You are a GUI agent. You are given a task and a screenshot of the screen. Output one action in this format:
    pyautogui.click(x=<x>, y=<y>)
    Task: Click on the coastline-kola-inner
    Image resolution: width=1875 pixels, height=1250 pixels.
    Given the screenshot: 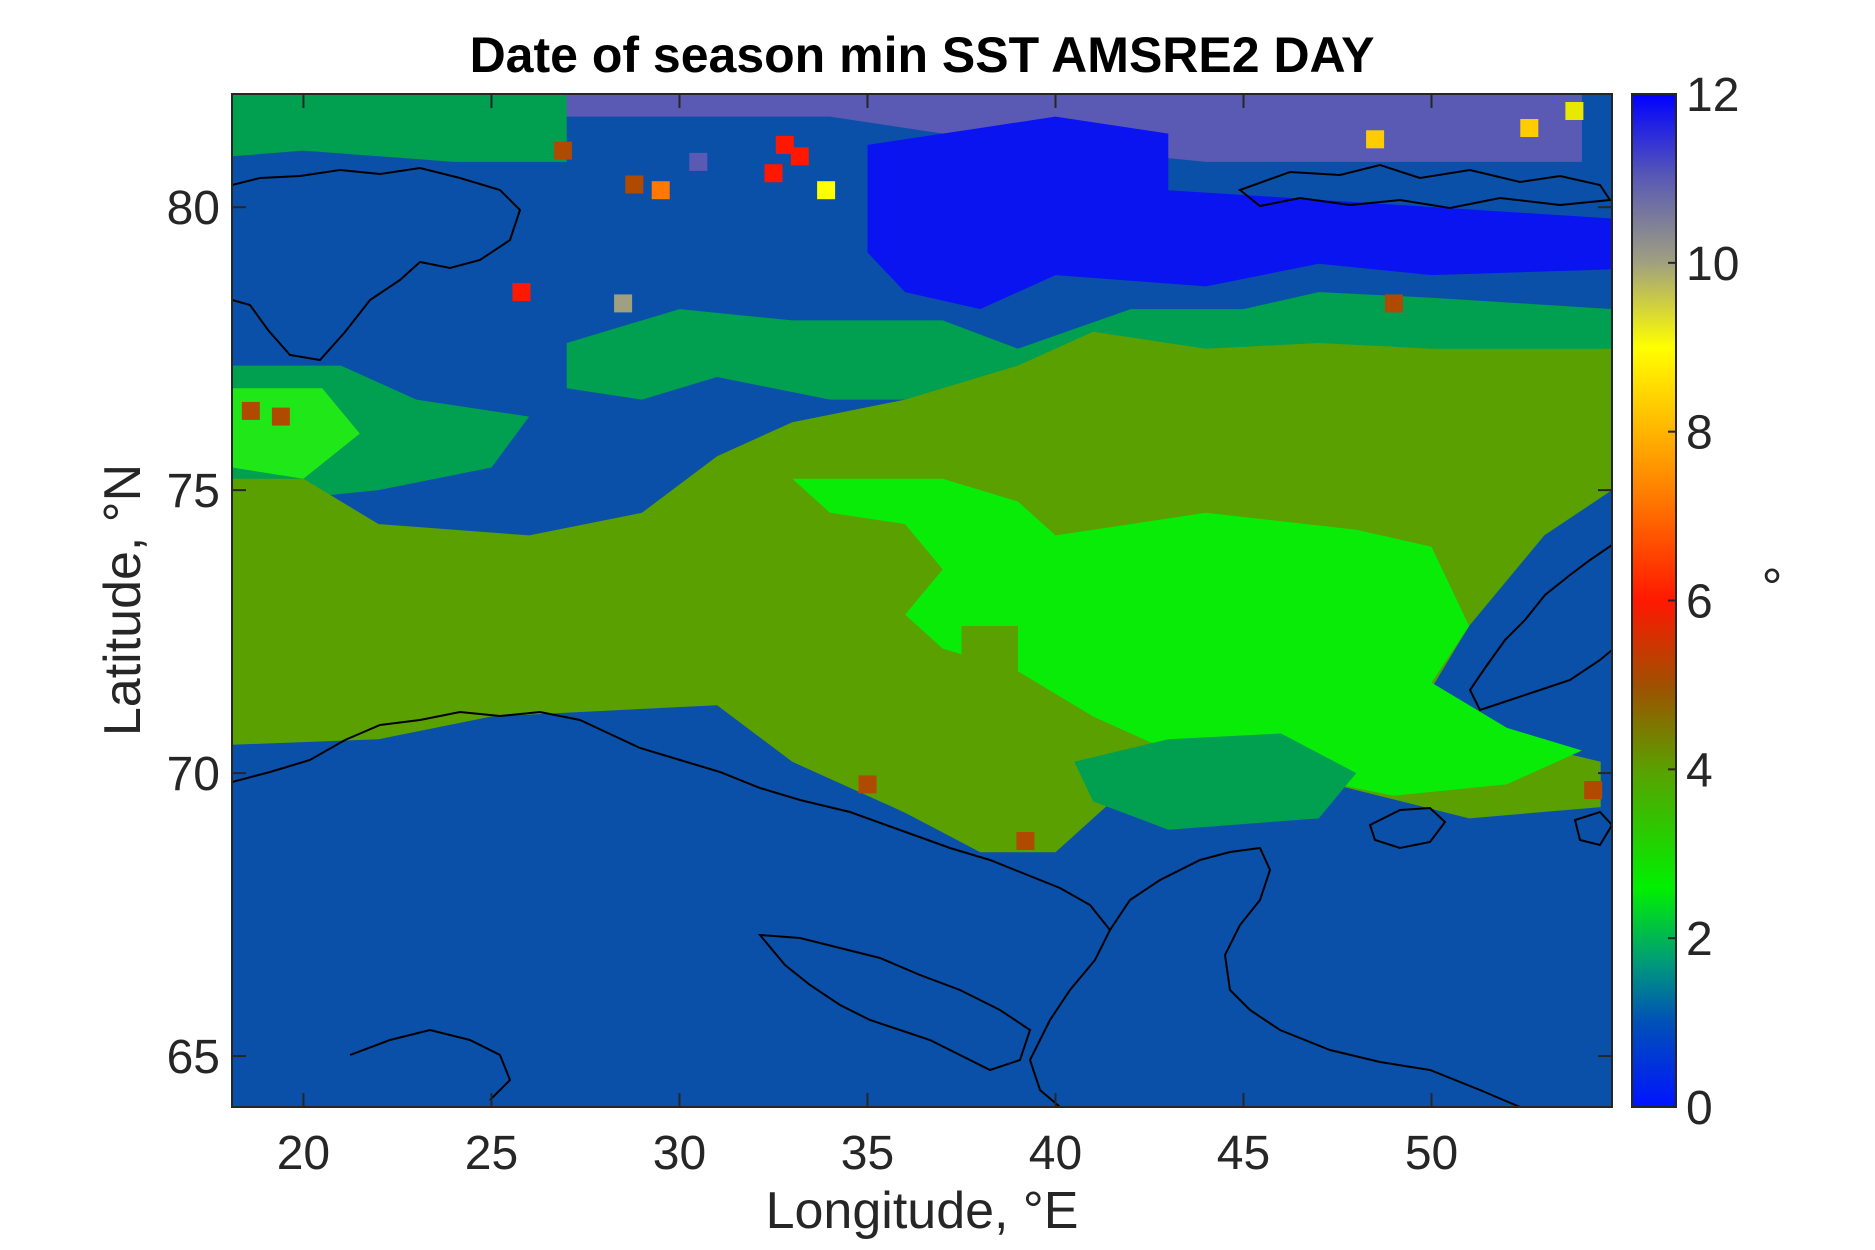 What is the action you would take?
    pyautogui.click(x=430, y=1064)
    